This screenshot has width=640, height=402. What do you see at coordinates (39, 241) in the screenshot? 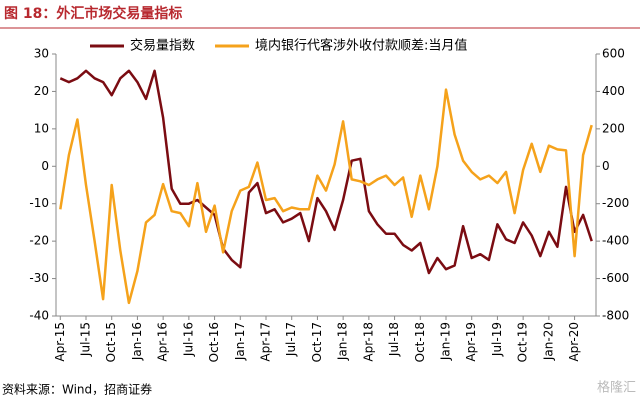
I see `y-tick-label: -20` at bounding box center [39, 241].